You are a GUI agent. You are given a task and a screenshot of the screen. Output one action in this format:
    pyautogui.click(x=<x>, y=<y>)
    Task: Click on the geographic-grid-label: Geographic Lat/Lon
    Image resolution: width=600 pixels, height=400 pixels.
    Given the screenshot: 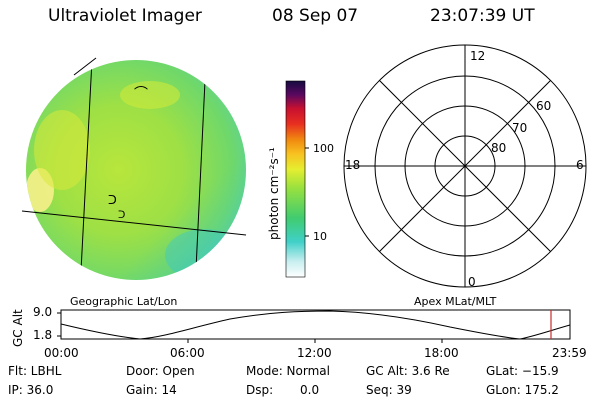 What is the action you would take?
    pyautogui.click(x=124, y=301)
    